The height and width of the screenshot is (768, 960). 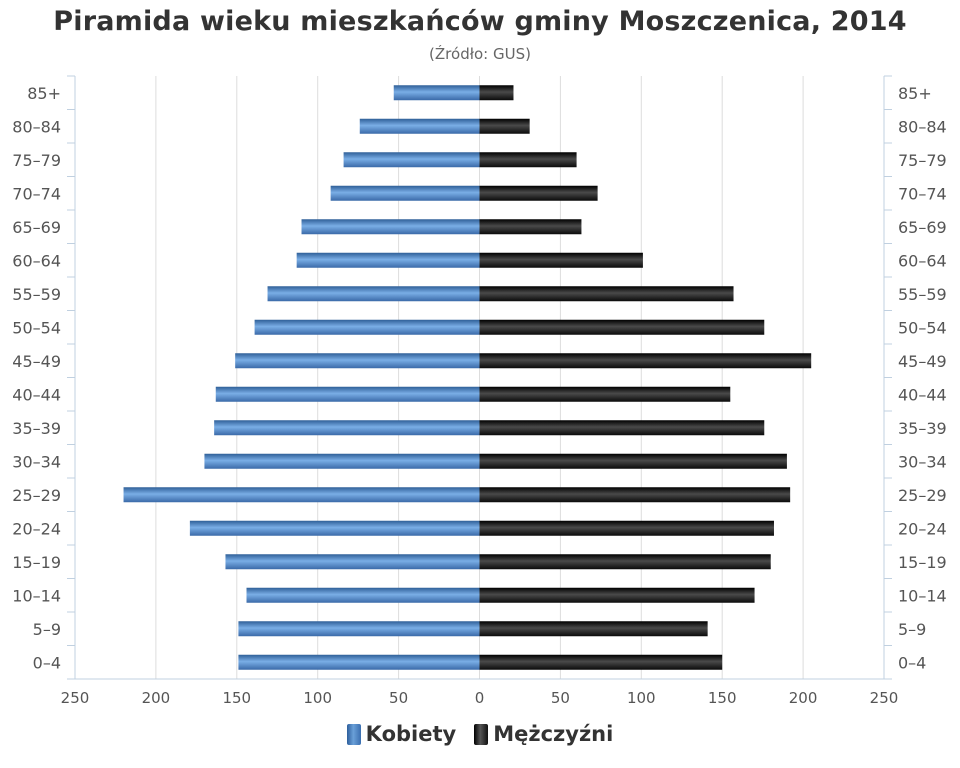 I want to click on bar-women-55–59, so click(x=373, y=294).